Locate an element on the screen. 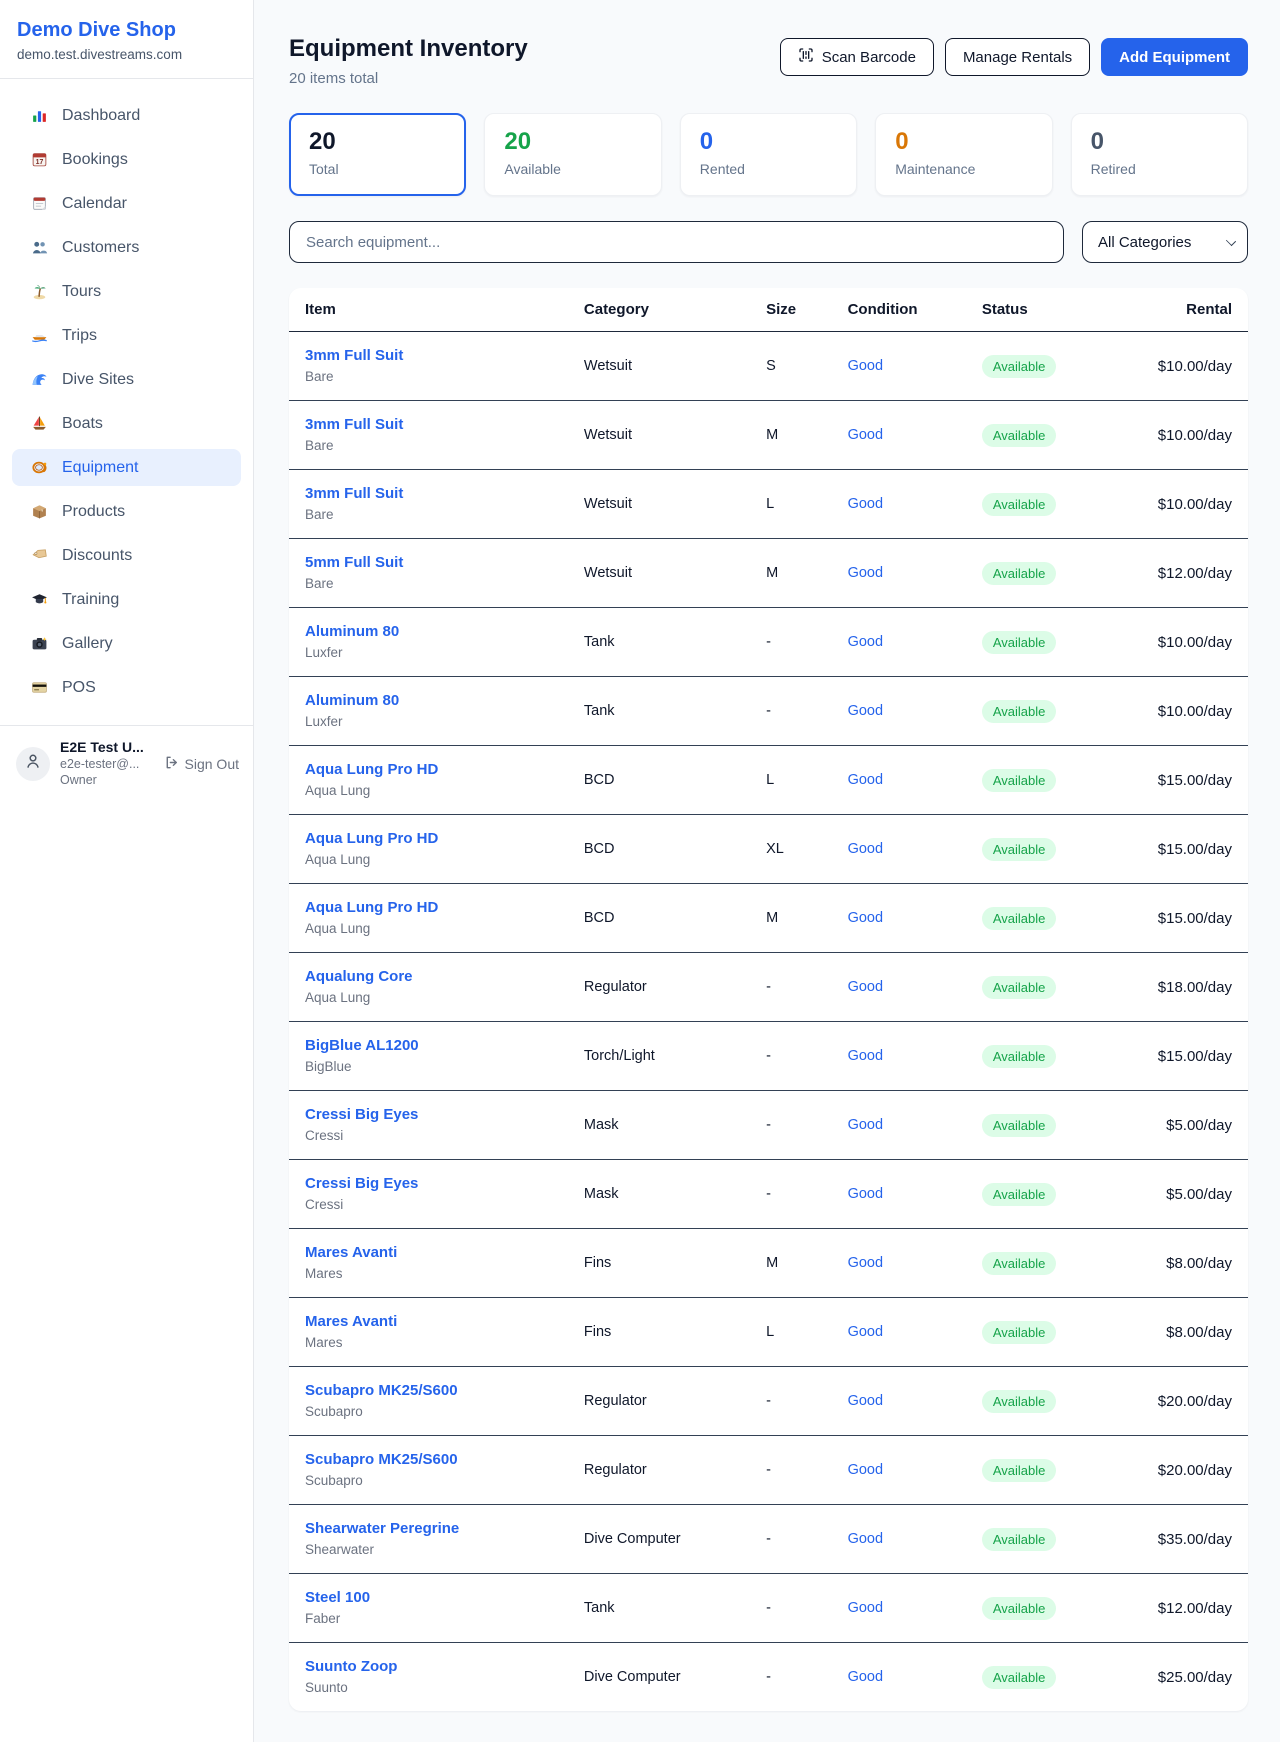  item-category: Dive Computer is located at coordinates (632, 1677).